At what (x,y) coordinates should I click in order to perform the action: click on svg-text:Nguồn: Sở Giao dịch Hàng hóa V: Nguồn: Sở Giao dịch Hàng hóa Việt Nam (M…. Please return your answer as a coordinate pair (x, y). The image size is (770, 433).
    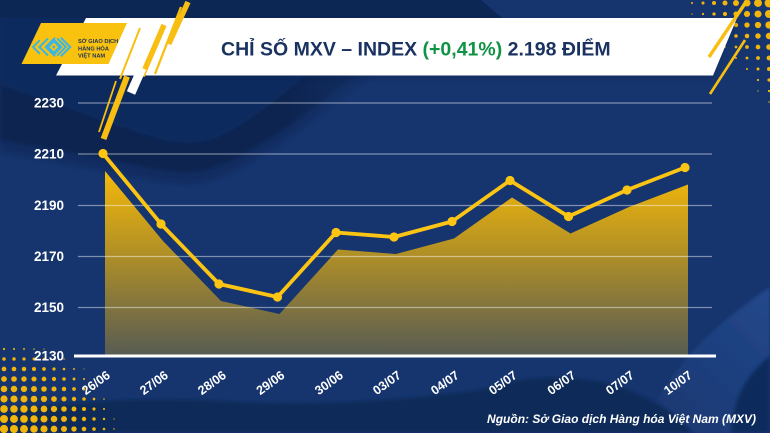
    Looking at the image, I should click on (621, 419).